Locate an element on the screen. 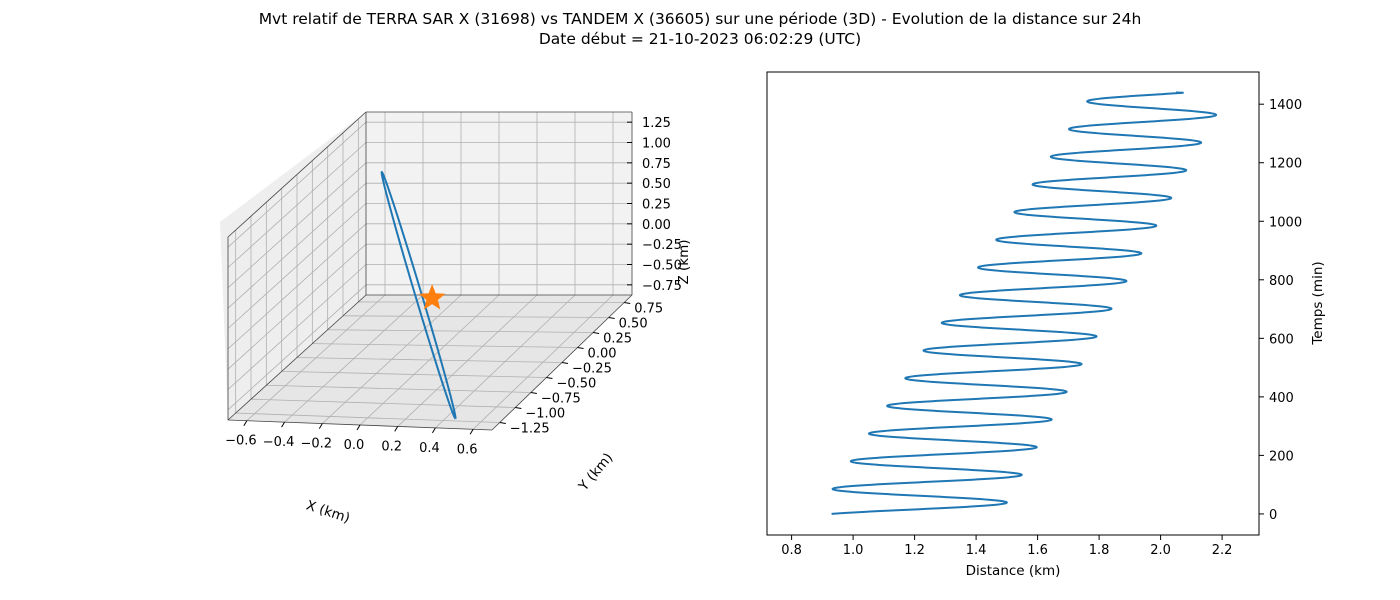 This screenshot has width=1400, height=600. x-tick-label-3d: 0.0 is located at coordinates (354, 445).